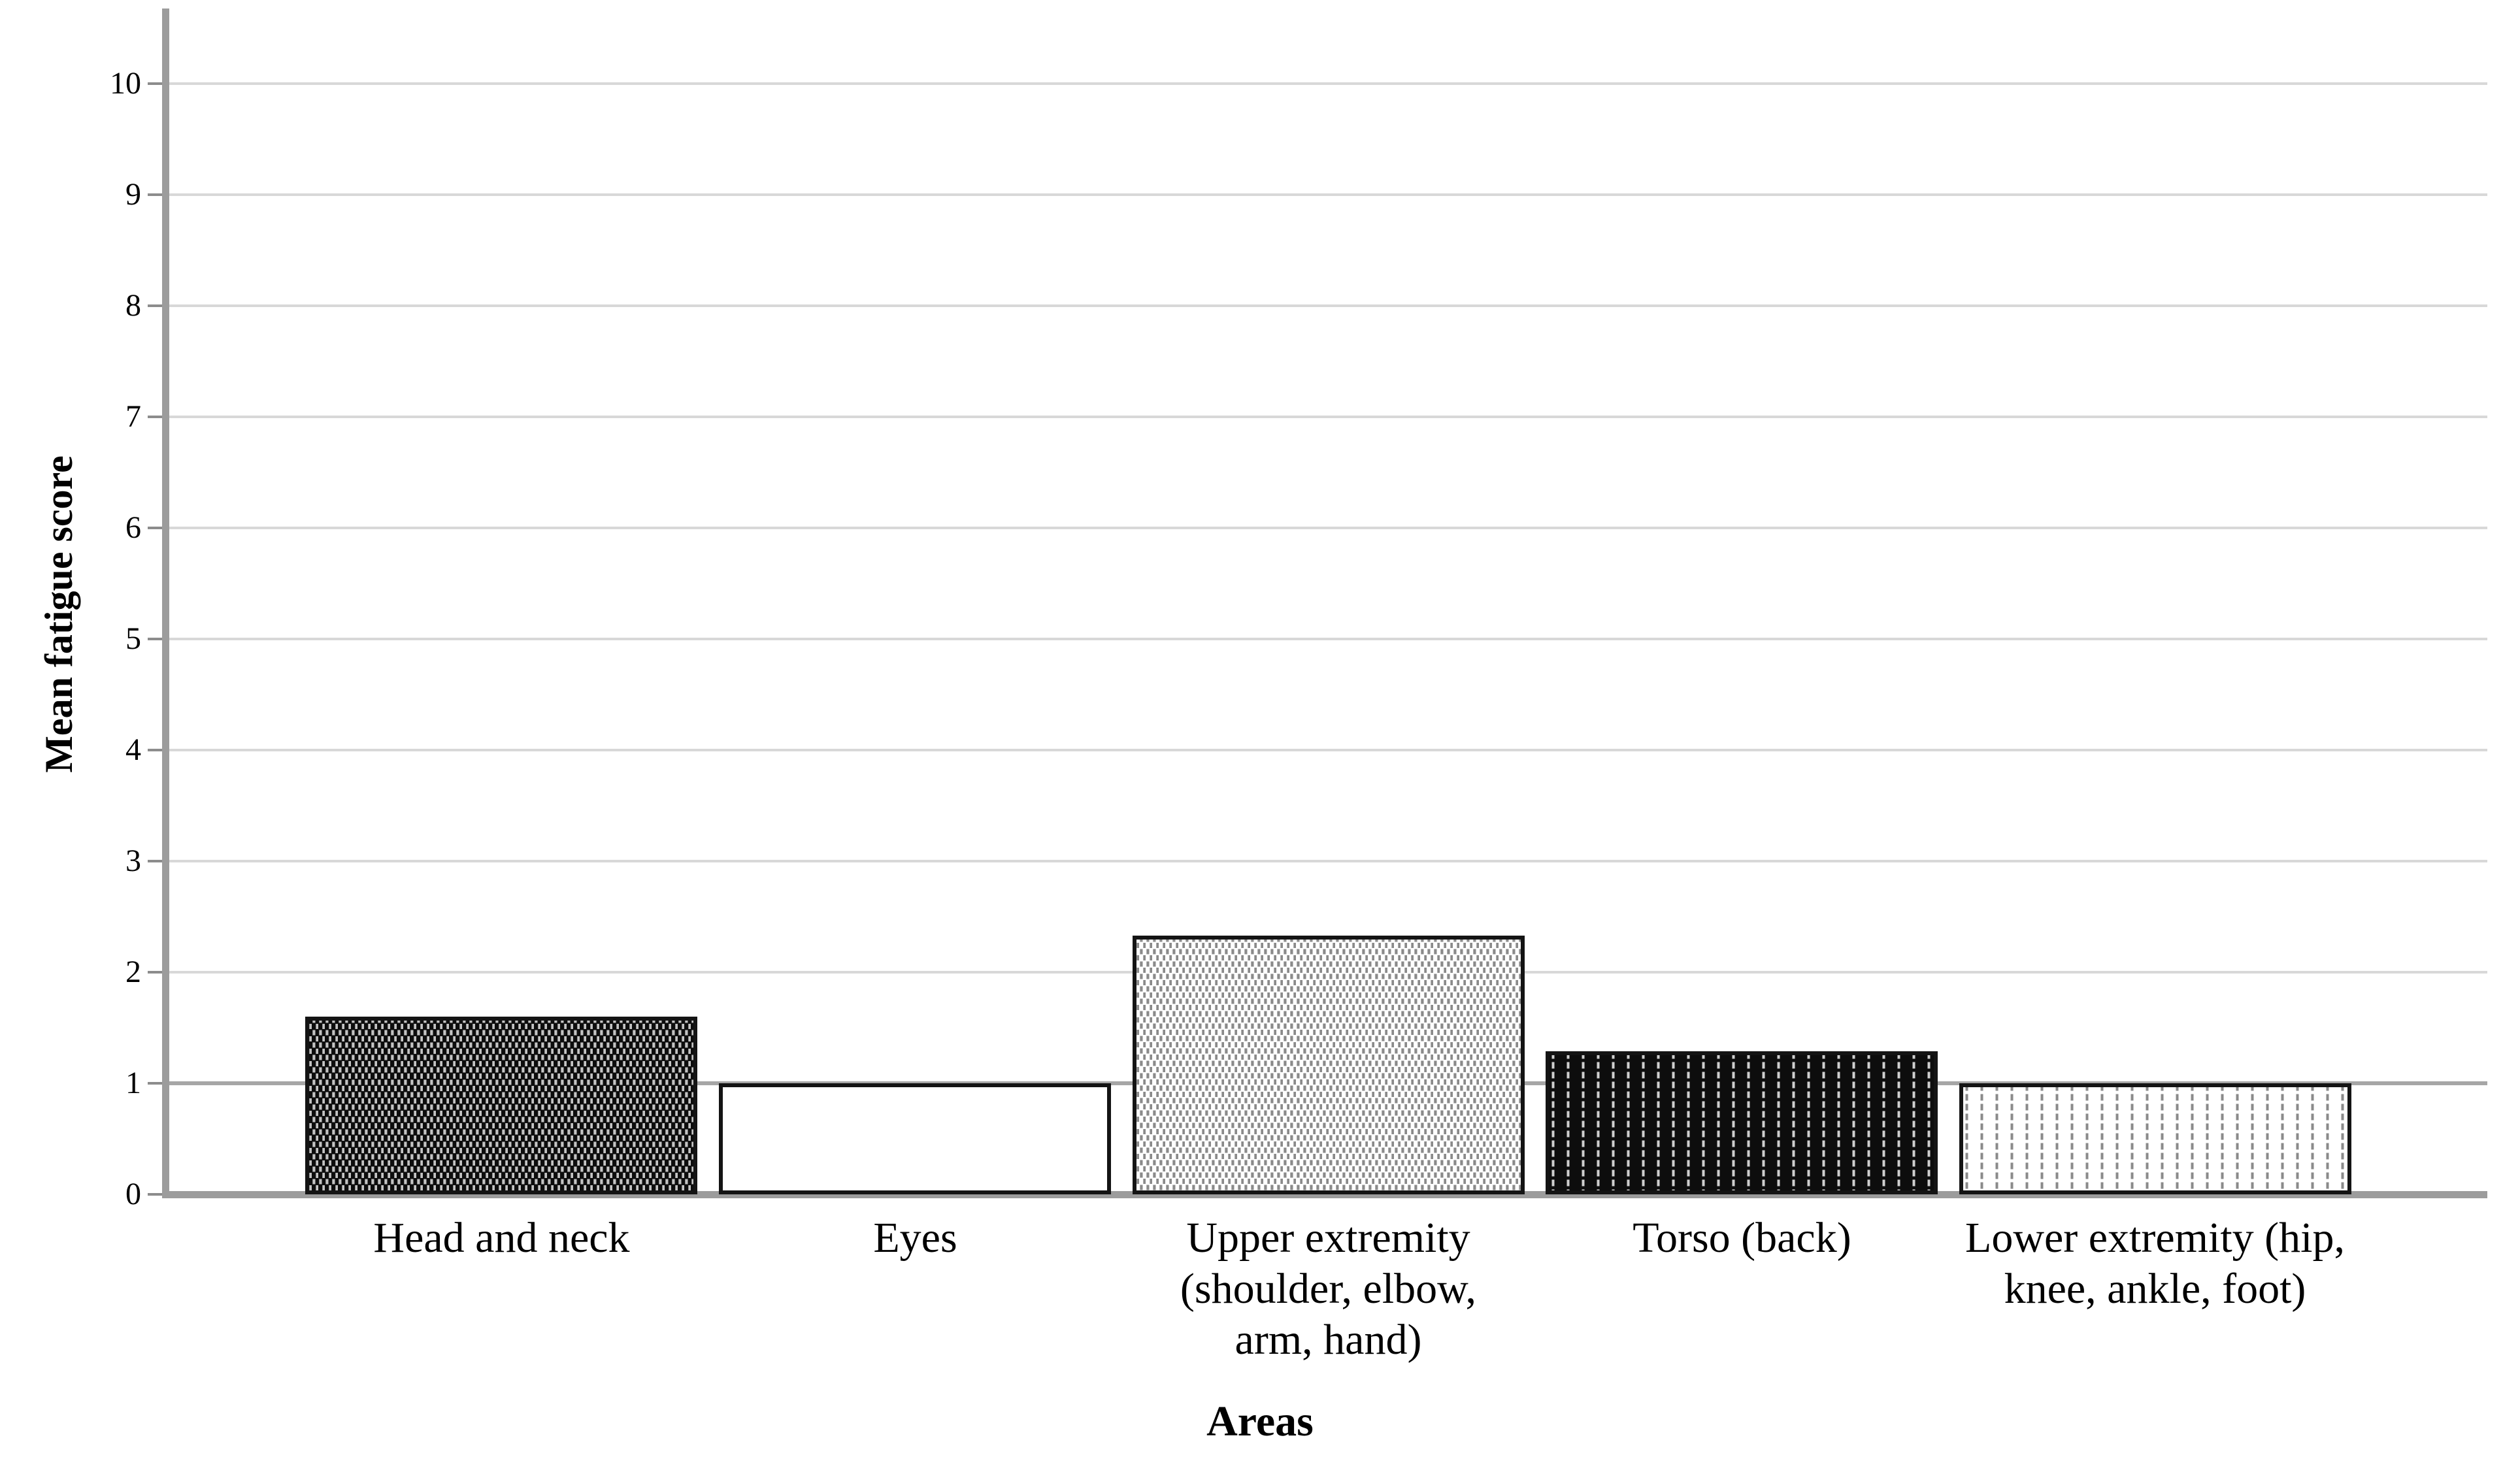 The width and height of the screenshot is (2520, 1457). I want to click on gridline-y10, so click(1328, 83).